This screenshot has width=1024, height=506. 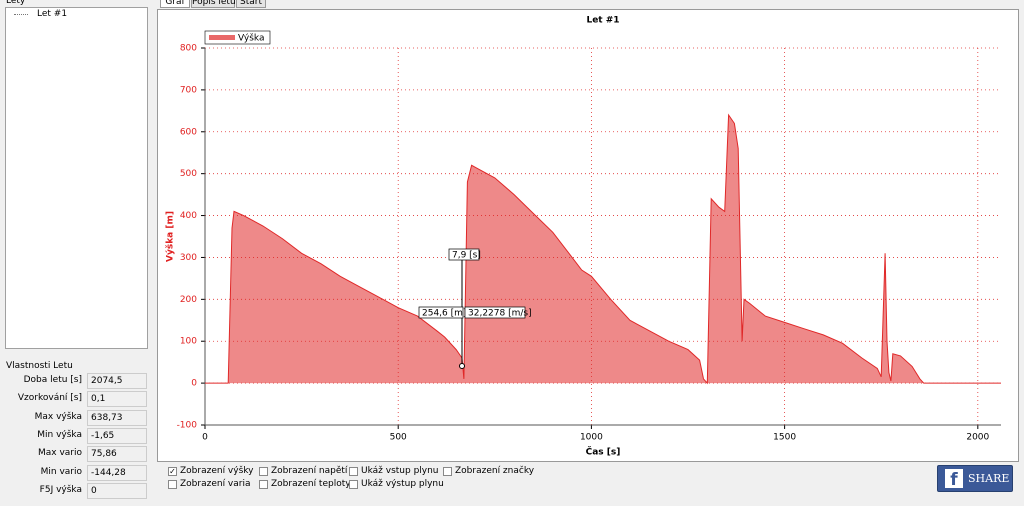 I want to click on tab: Popis letu, so click(x=213, y=4).